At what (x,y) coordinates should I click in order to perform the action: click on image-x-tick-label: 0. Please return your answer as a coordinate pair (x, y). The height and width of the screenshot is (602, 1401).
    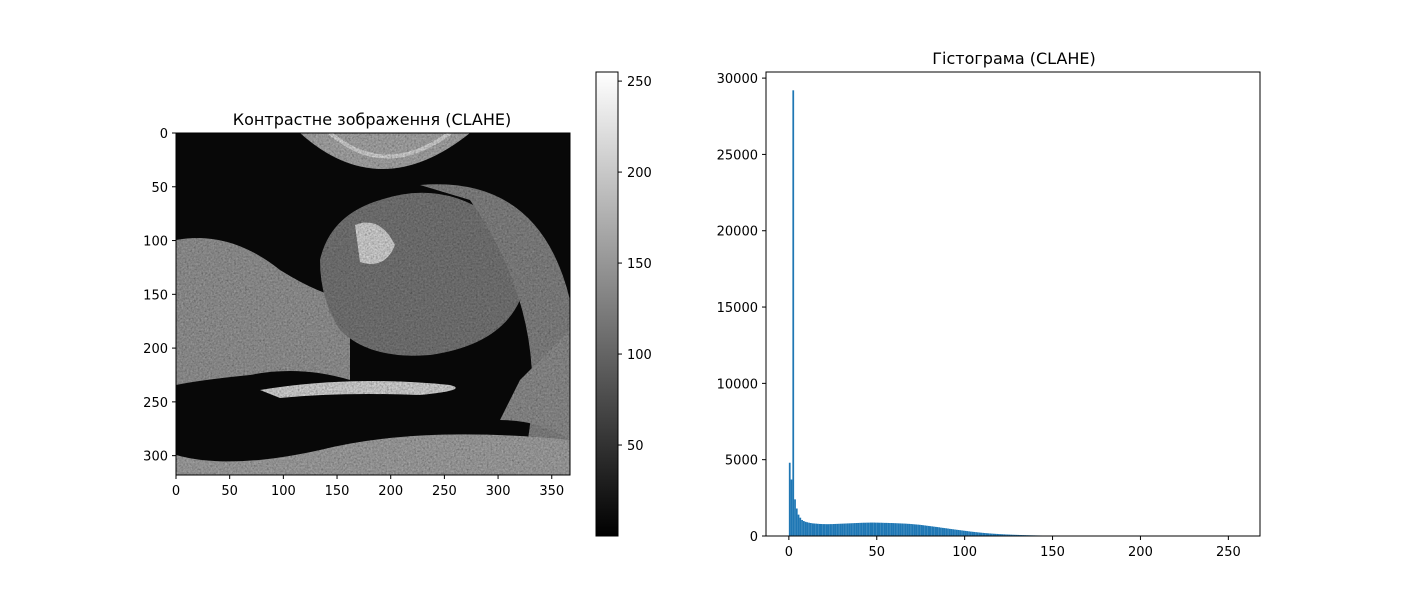
    Looking at the image, I should click on (176, 491).